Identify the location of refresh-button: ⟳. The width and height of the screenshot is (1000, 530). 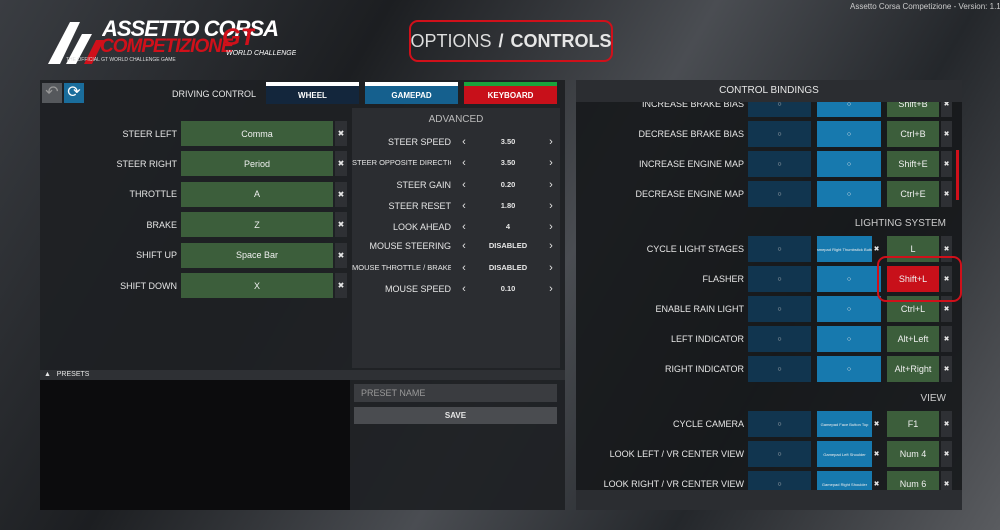
(74, 93).